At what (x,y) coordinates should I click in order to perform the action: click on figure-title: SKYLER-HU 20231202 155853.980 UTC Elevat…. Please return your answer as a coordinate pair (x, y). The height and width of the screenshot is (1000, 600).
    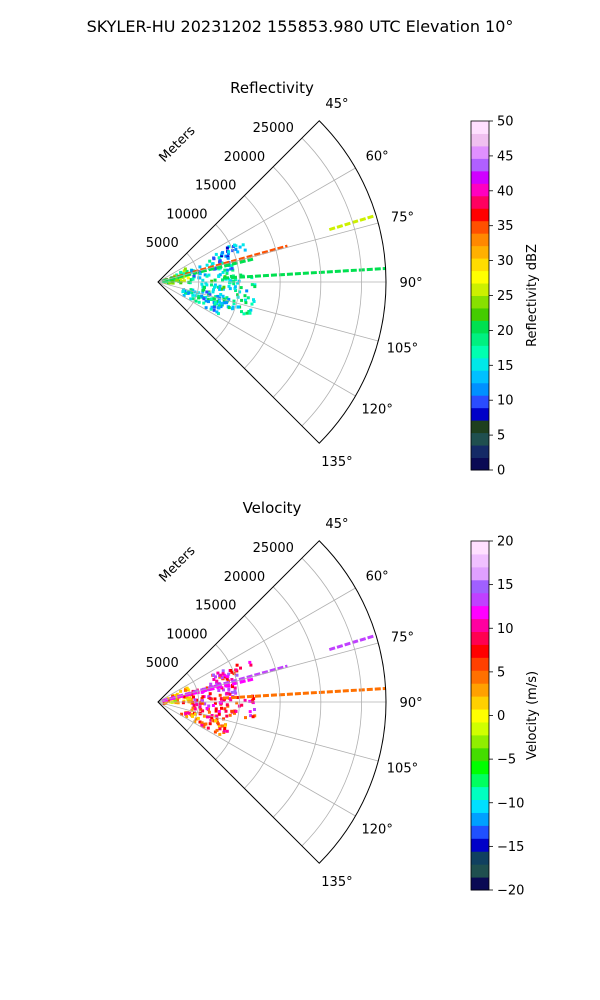
    Looking at the image, I should click on (300, 26).